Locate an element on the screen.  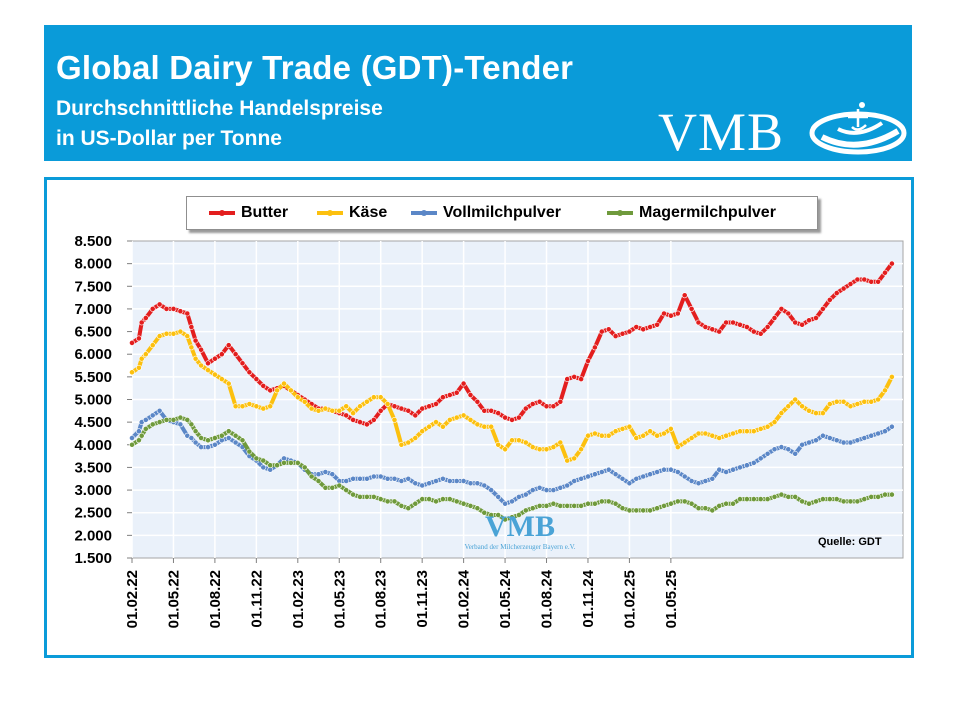
y-tick-label: 4.500 is located at coordinates (93, 422).